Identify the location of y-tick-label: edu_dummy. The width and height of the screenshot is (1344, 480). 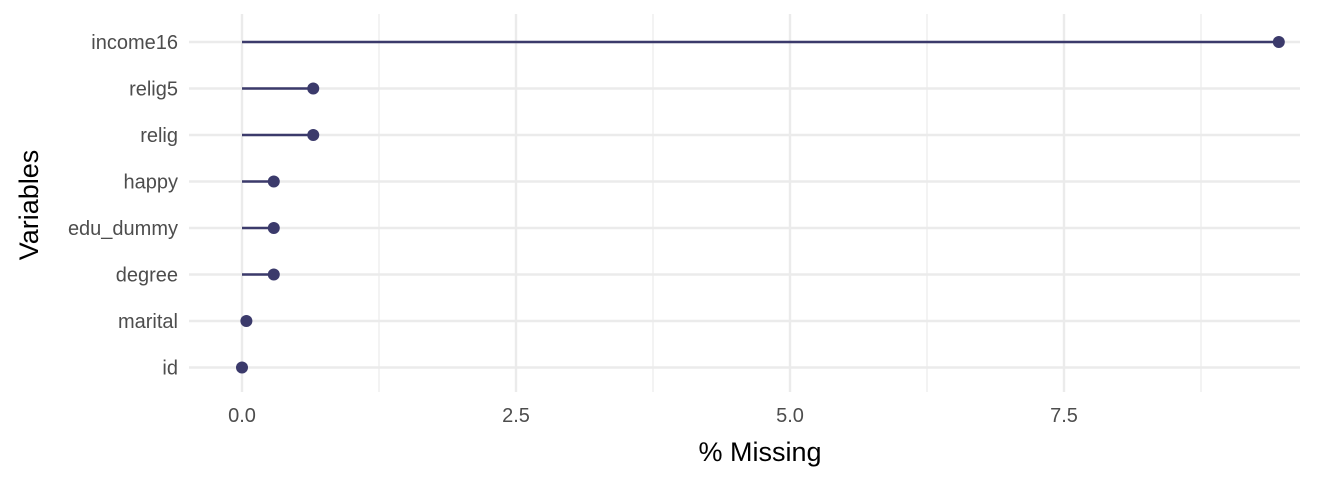
(123, 229).